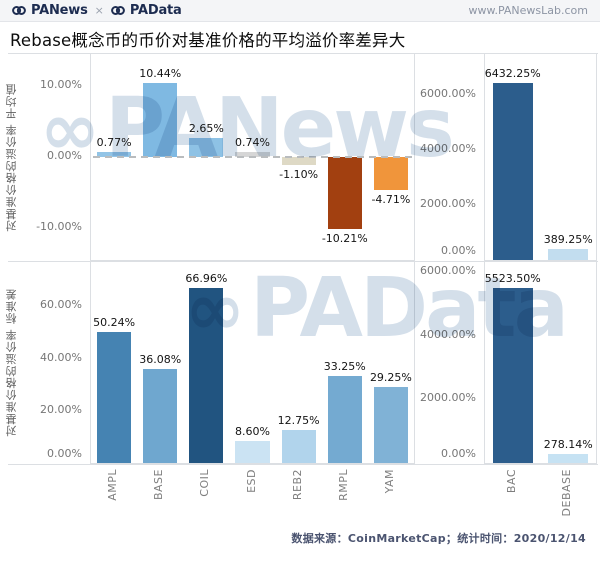 The image size is (600, 563). What do you see at coordinates (117, 10) in the screenshot?
I see `padata-logo-icon` at bounding box center [117, 10].